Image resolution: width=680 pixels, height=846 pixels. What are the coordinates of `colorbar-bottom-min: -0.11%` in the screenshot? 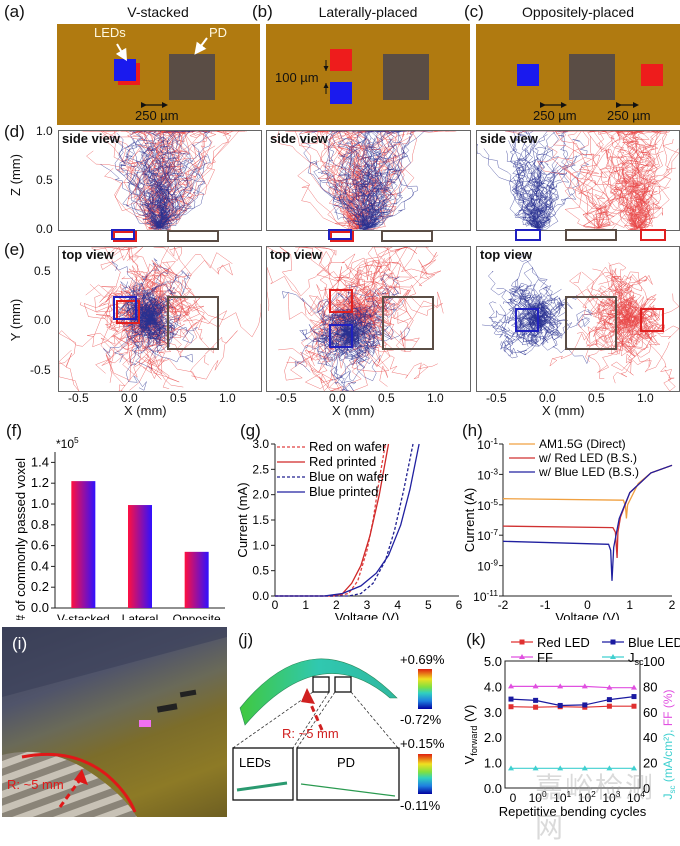 It's located at (420, 805).